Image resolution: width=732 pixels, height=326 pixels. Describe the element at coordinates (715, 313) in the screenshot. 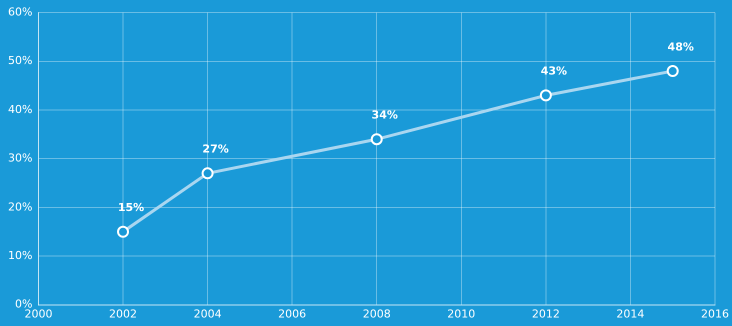

I see `x-tick-label: 2016` at that location.